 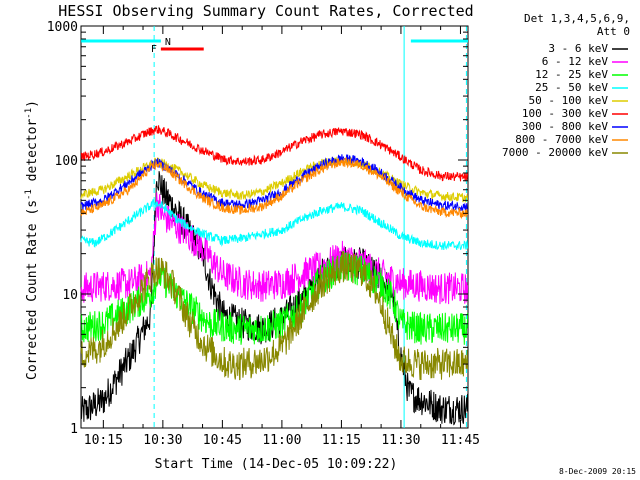 What do you see at coordinates (32, 104) in the screenshot?
I see `y-axis-label-end: )` at bounding box center [32, 104].